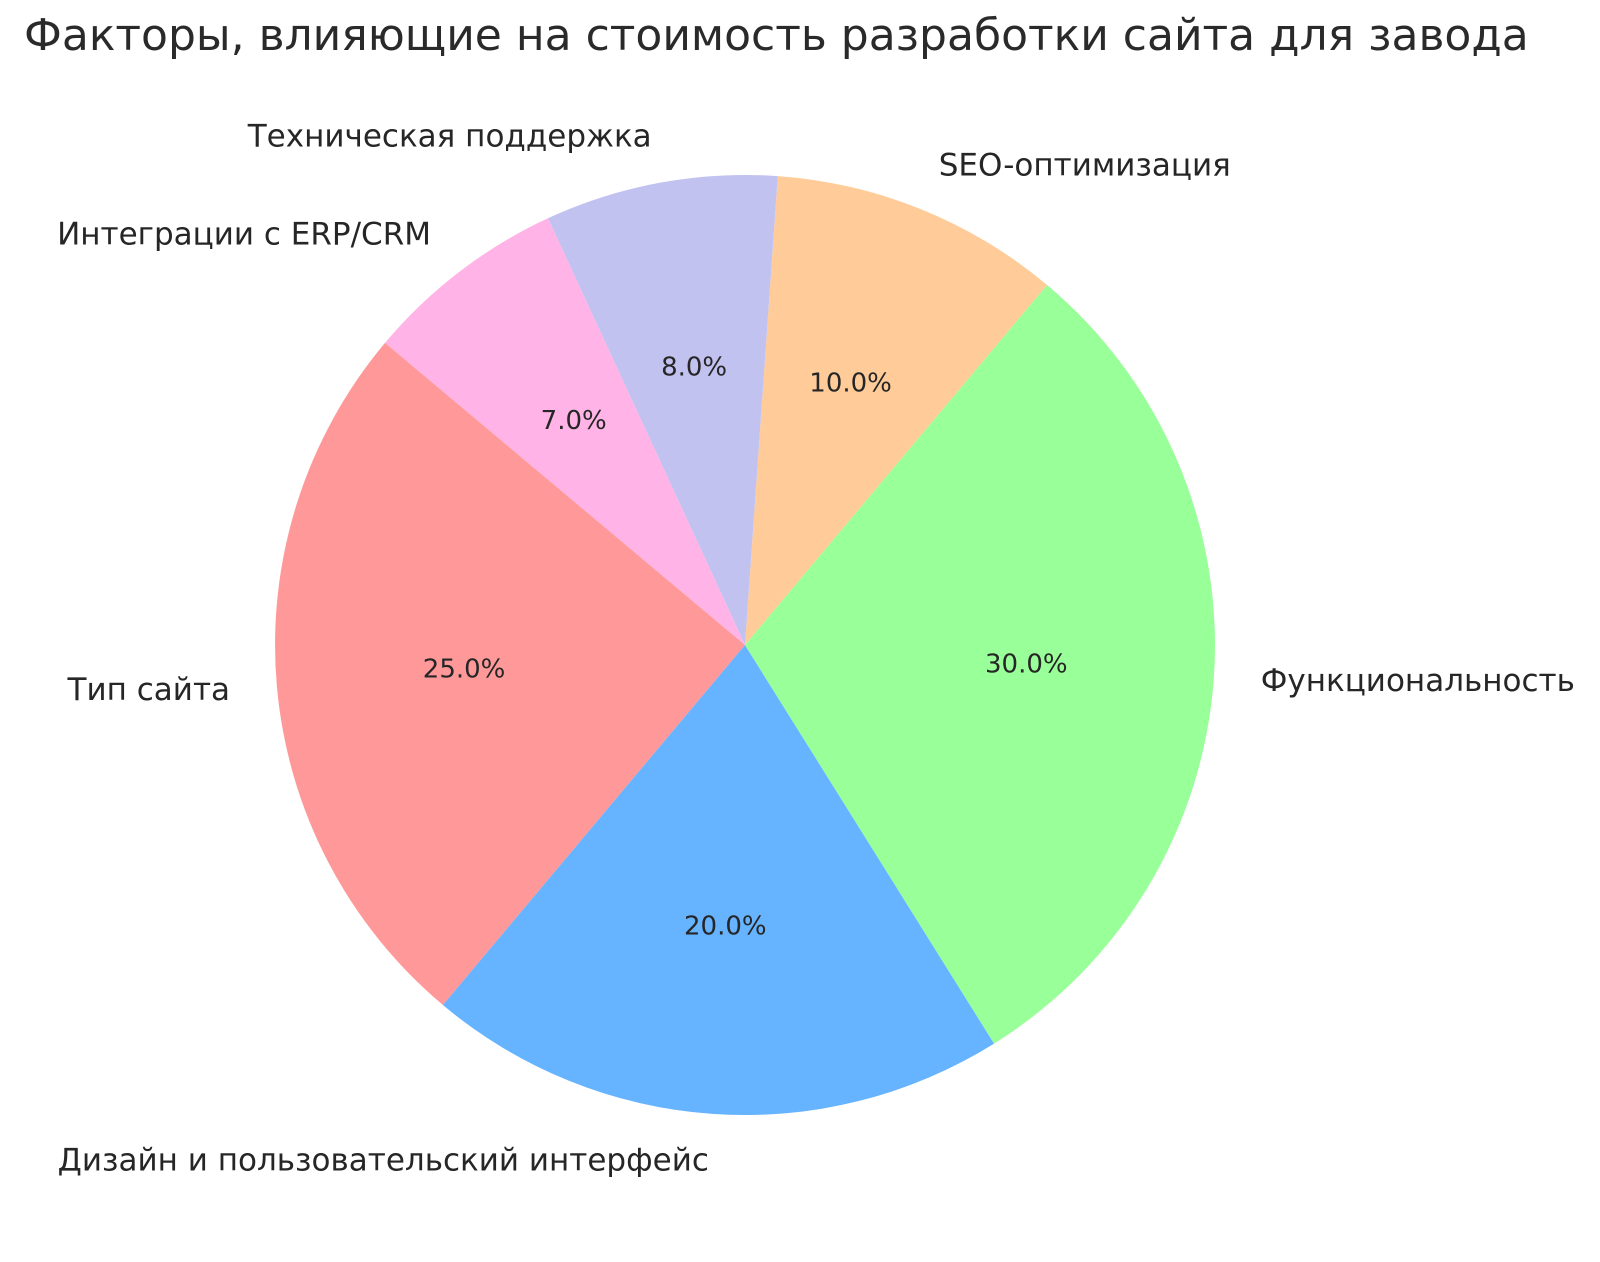 The image size is (1600, 1262). I want to click on slice-percent-label-0: 10.0%, so click(850, 384).